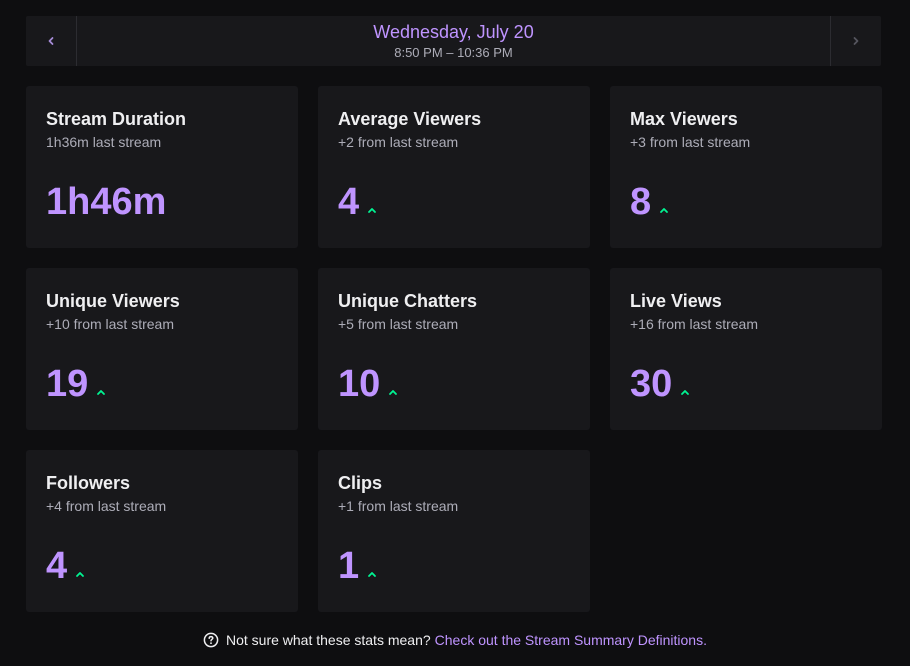  I want to click on chevron-left-icon, so click(51, 41).